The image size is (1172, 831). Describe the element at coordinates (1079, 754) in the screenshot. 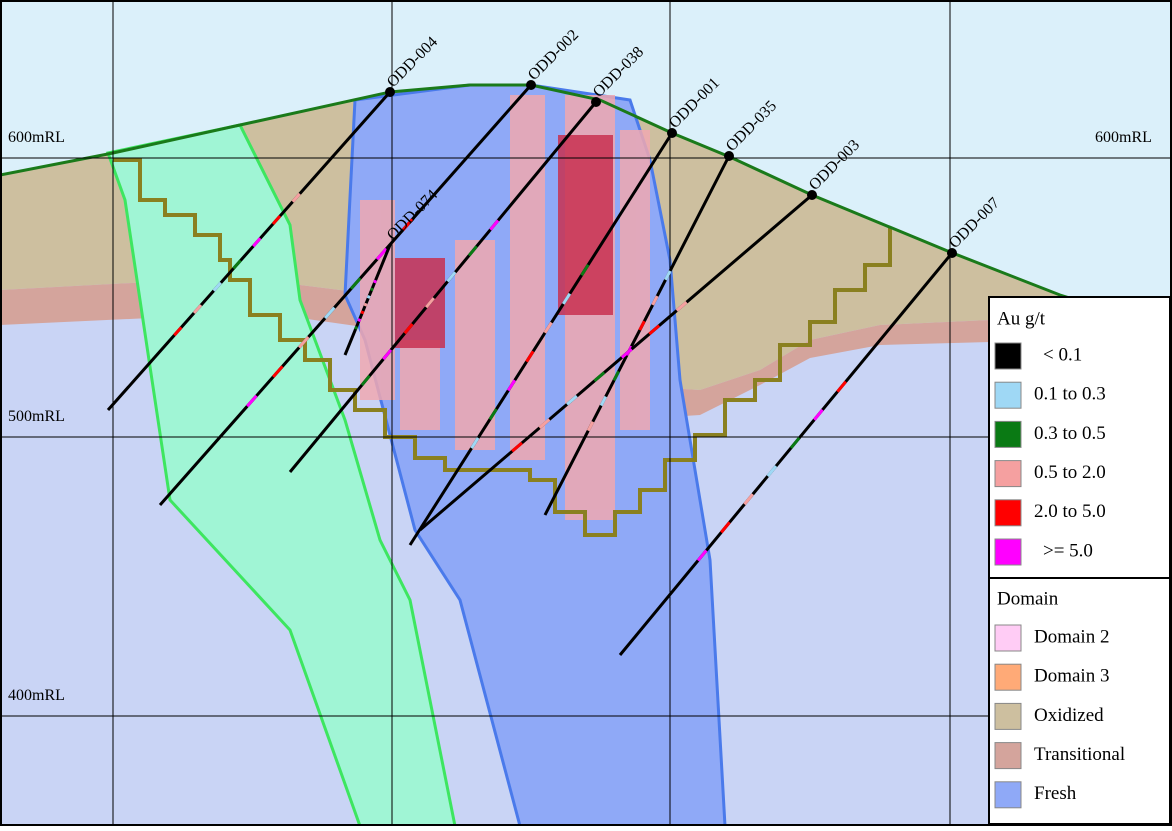

I see `legend-label: Transitional` at that location.